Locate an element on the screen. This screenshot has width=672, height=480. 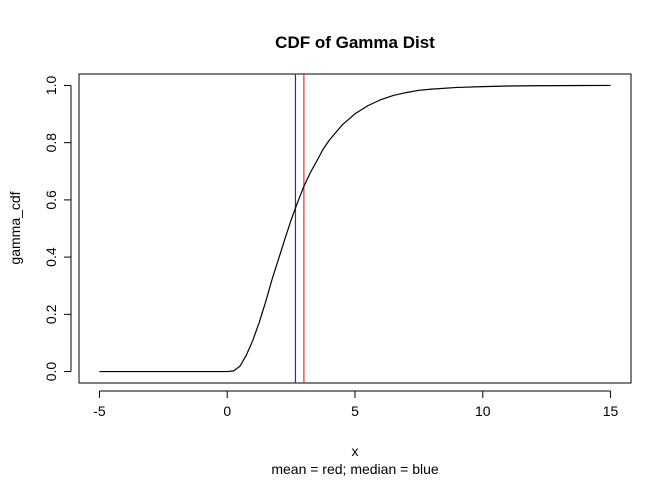
y-axis: 0.0 0.2 0.4 0.6 0.8 1.0 is located at coordinates (57, 229).